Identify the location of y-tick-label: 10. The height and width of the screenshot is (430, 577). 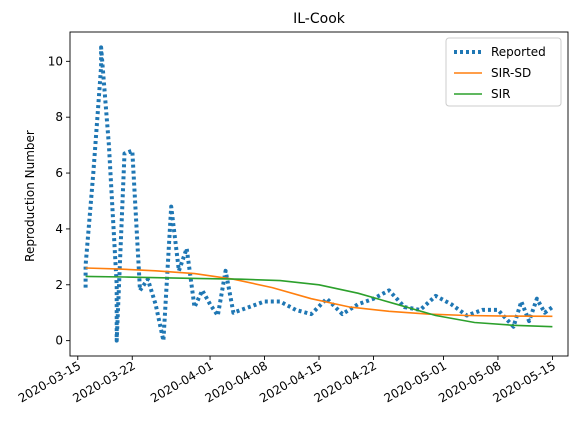
(55, 61).